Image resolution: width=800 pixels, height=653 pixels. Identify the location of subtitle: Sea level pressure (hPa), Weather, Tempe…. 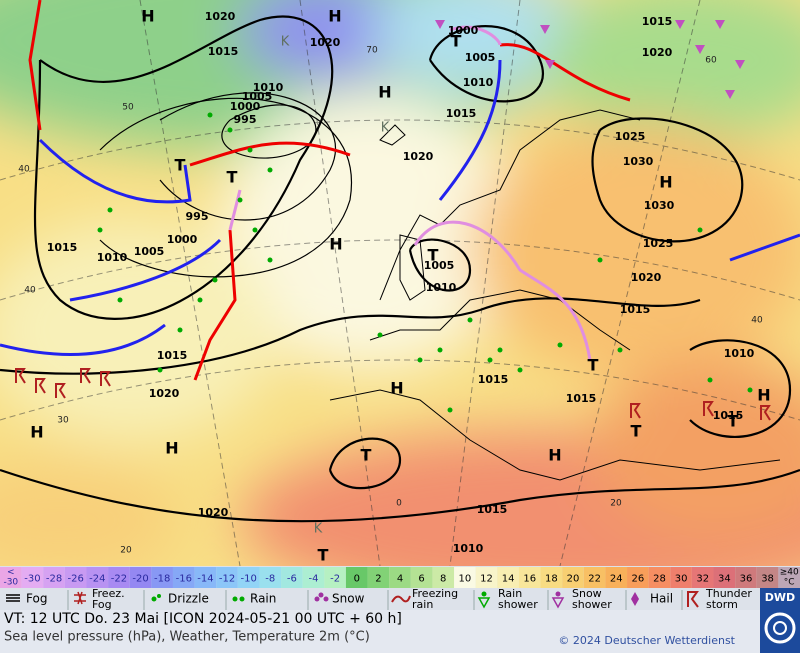
(187, 637).